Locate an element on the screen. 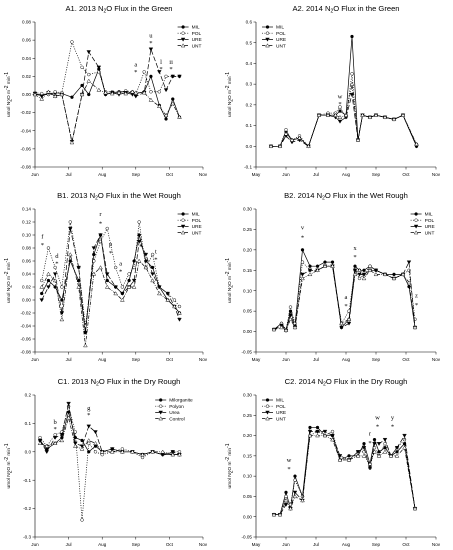 The image size is (453, 550). series-line is located at coordinates (109, 462).